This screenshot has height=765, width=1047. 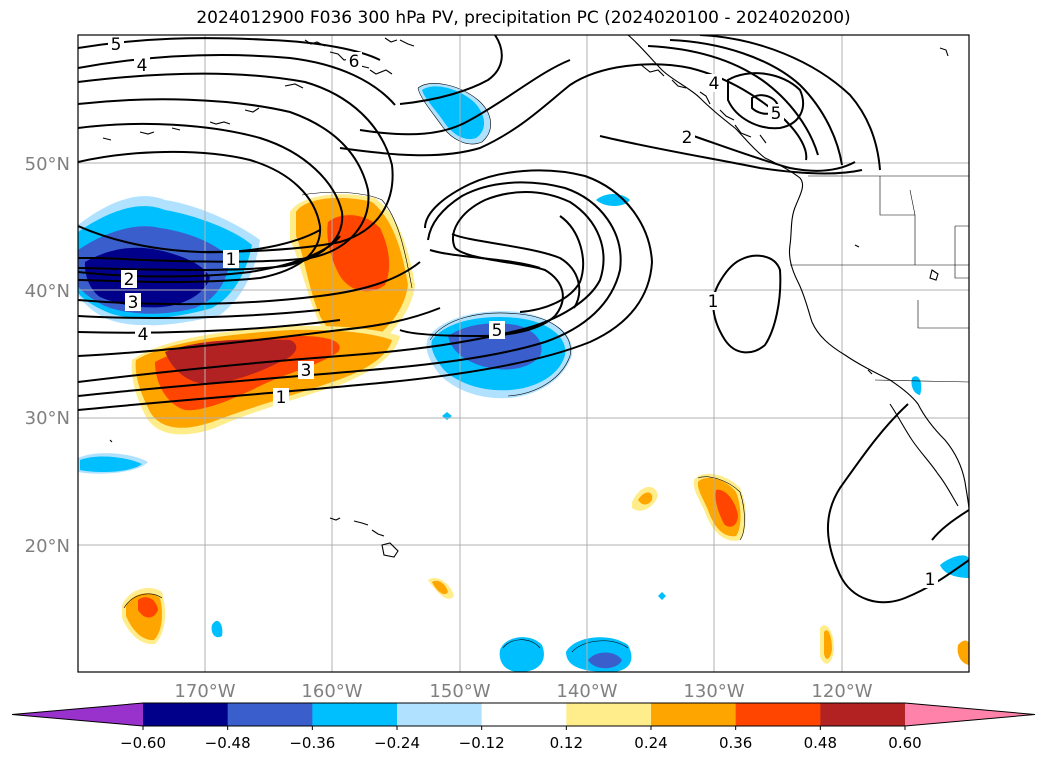 I want to click on colorbar-tick-label: −0.60, so click(x=143, y=743).